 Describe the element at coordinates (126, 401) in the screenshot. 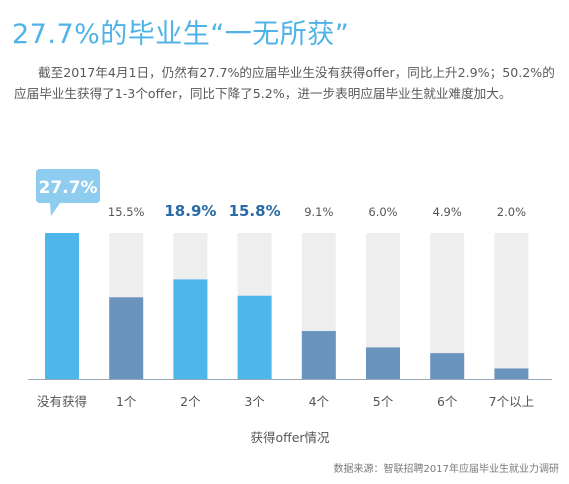

I see `x-tick-label: 1个` at that location.